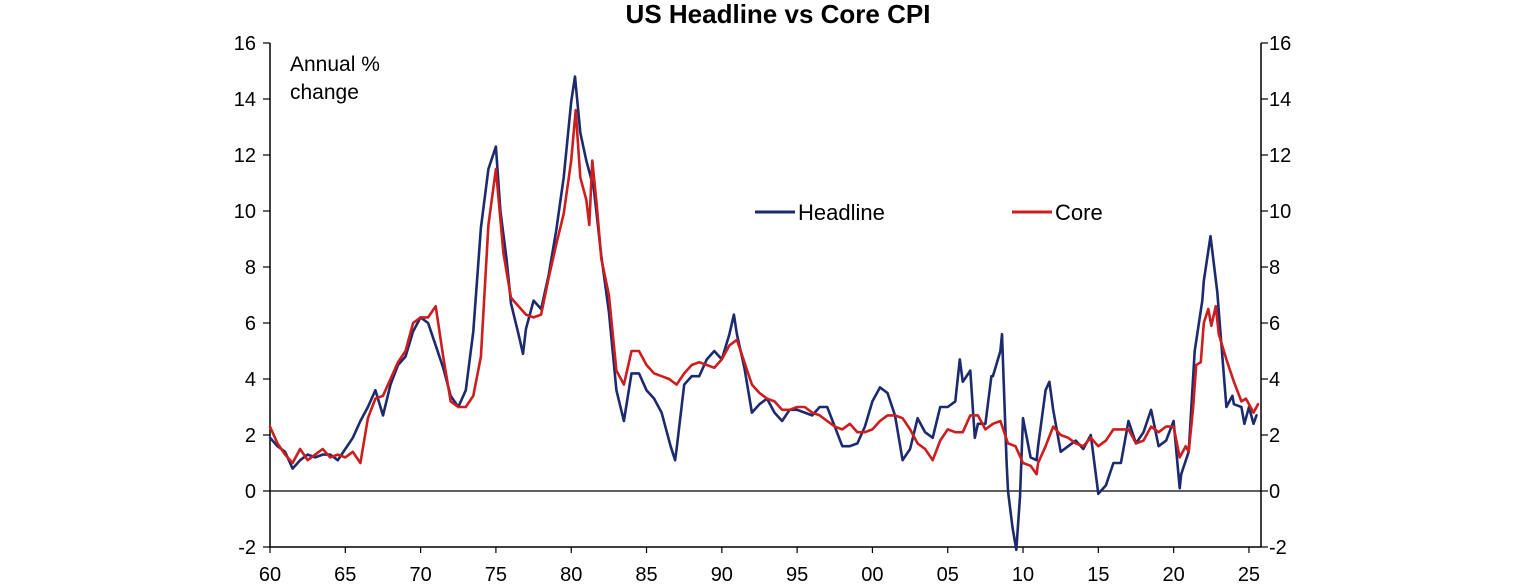 The image size is (1536, 585). Describe the element at coordinates (759, 566) in the screenshot. I see `x-axis-ticks: 60 65 70 75 80 85 90 95 00 05 10 15 20 25` at that location.